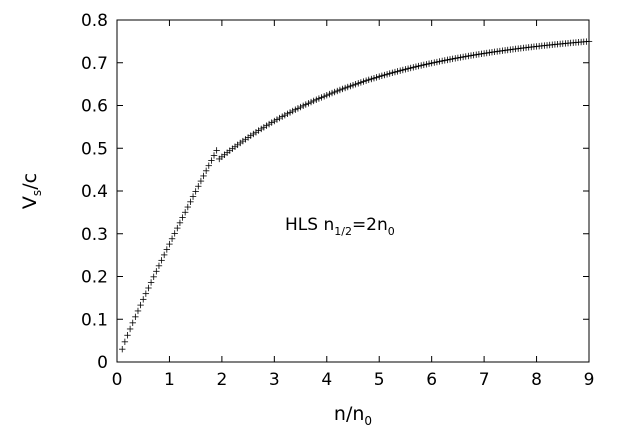 The image size is (623, 436). Describe the element at coordinates (169, 380) in the screenshot. I see `x-tick-label: 1` at that location.